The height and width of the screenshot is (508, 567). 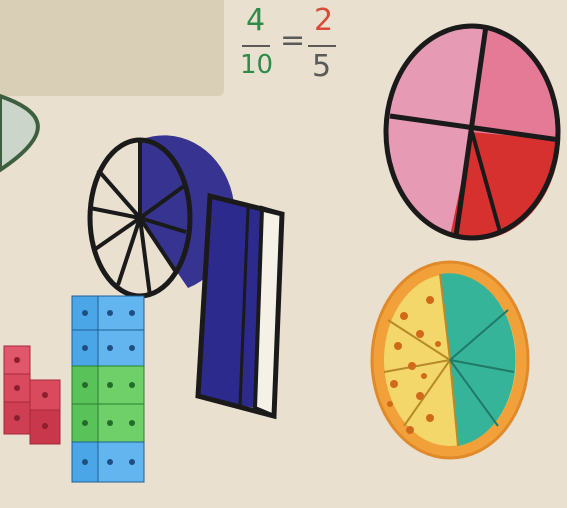 I want to click on pie-circle-pink-red, so click(x=472, y=132).